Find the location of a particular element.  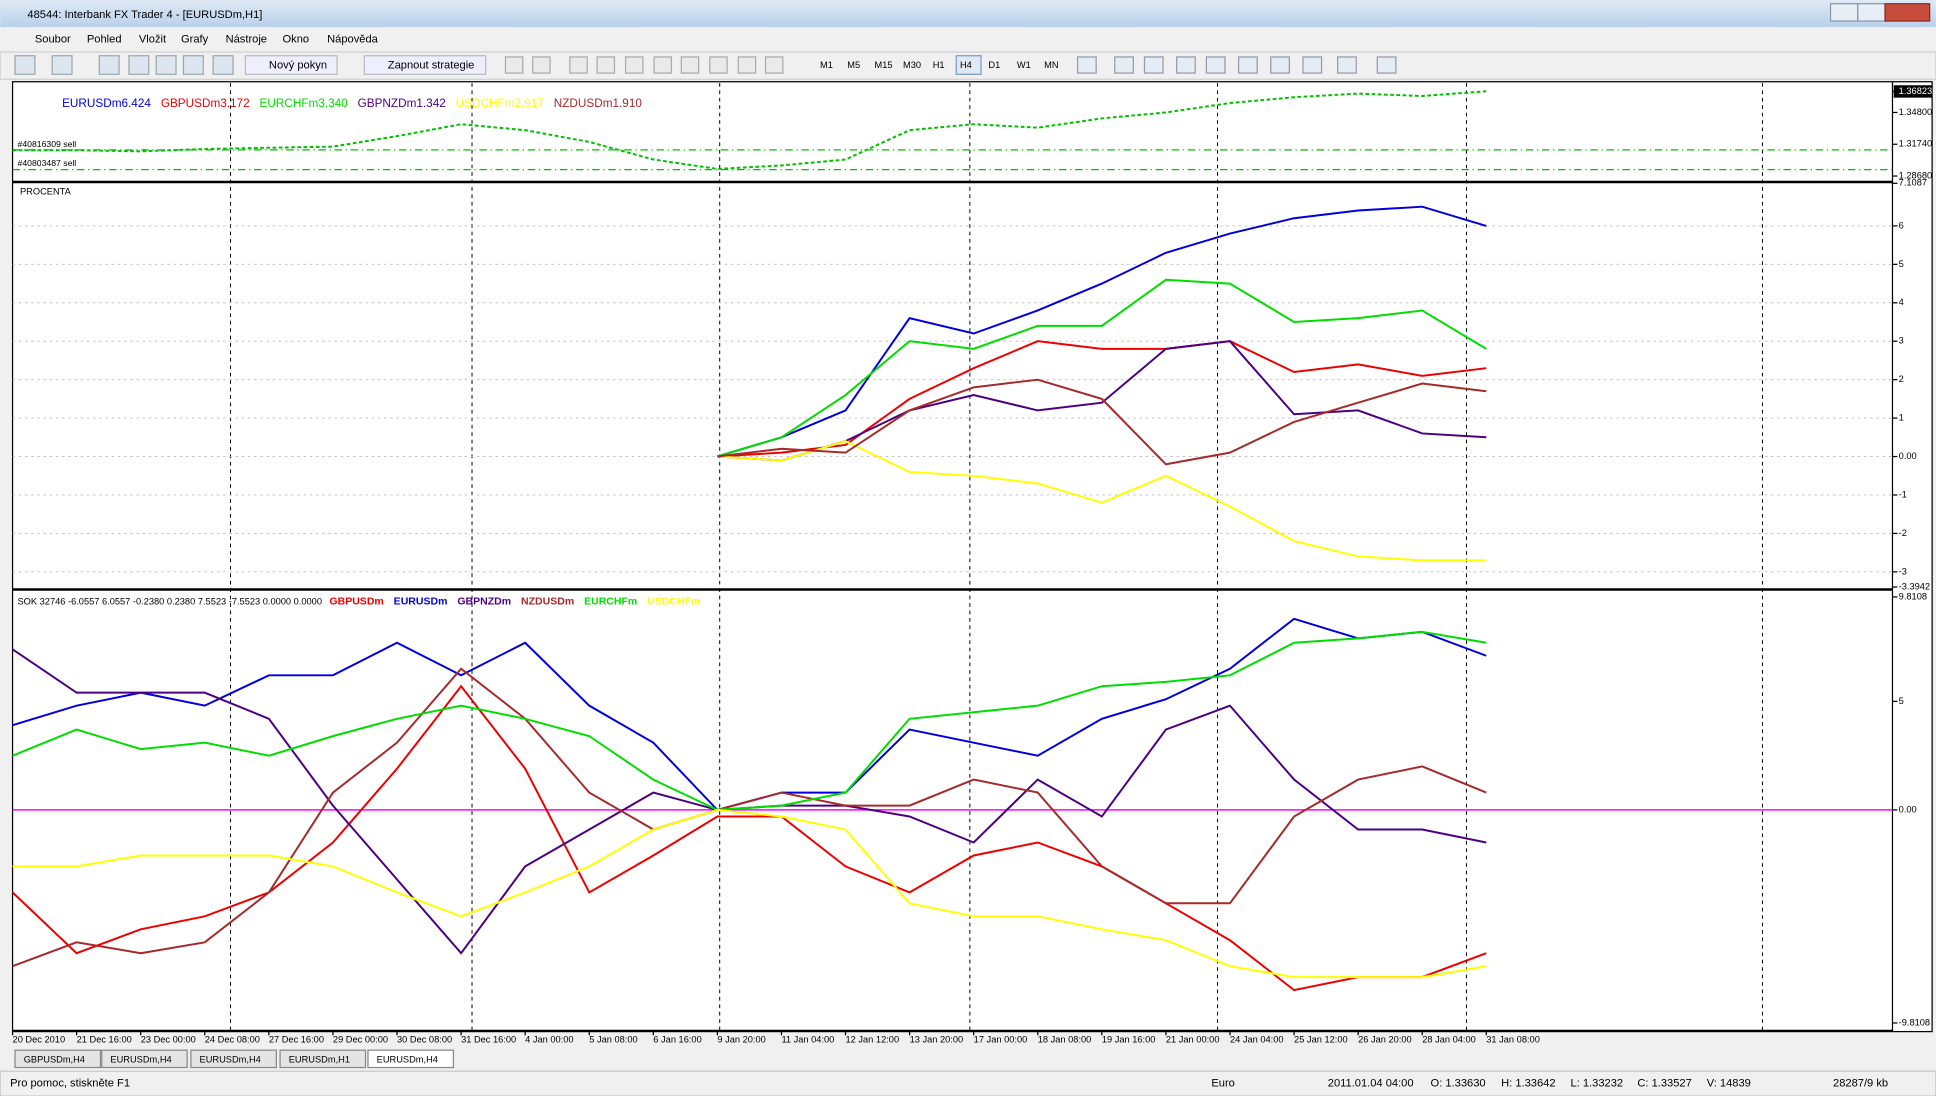

timeframe-button: MN is located at coordinates (1051, 65).